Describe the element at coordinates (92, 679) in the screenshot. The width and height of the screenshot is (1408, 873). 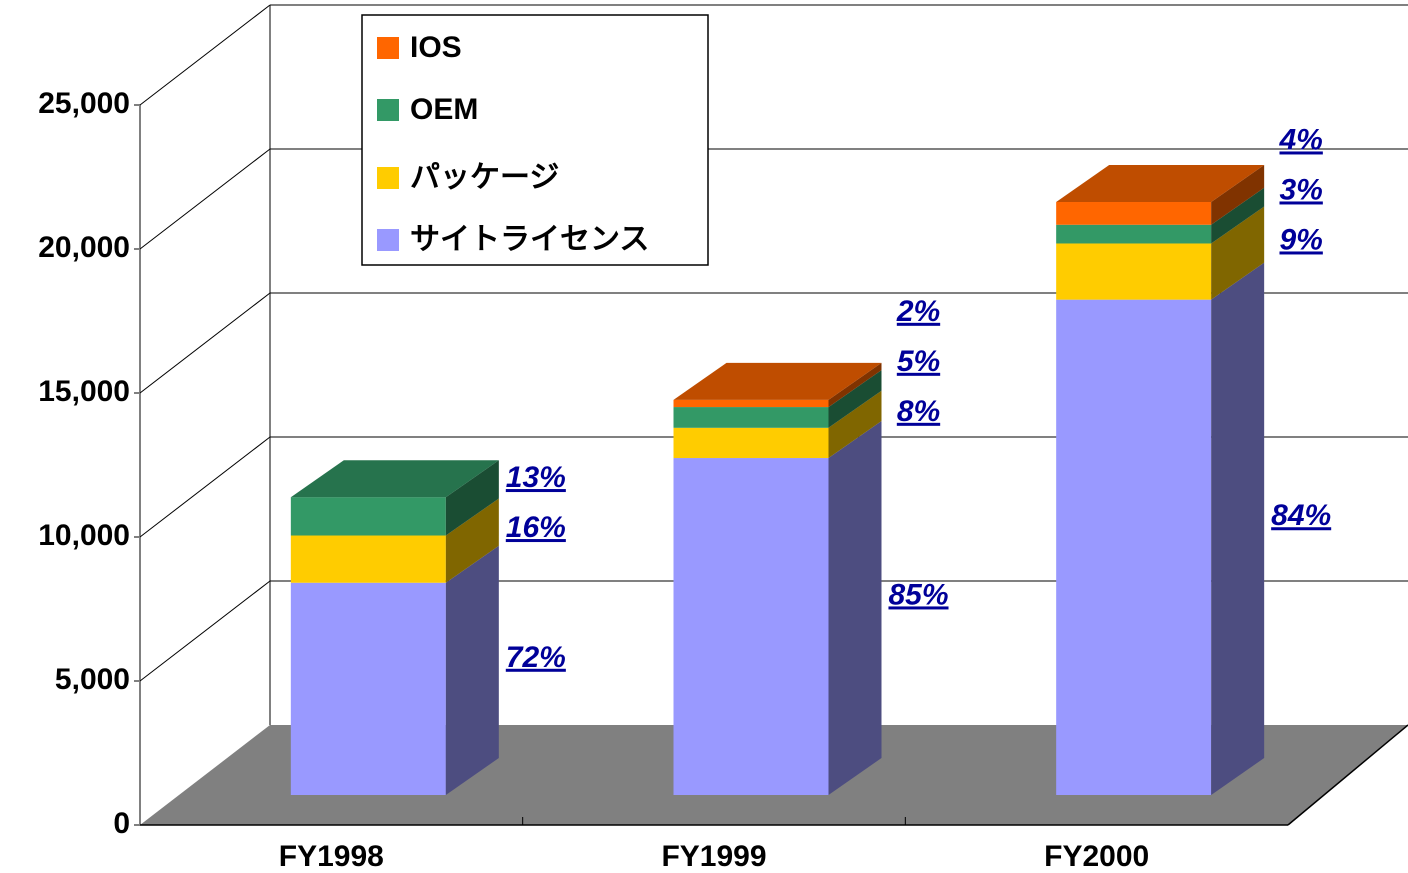
I see `y-tick-label: 5,000` at that location.